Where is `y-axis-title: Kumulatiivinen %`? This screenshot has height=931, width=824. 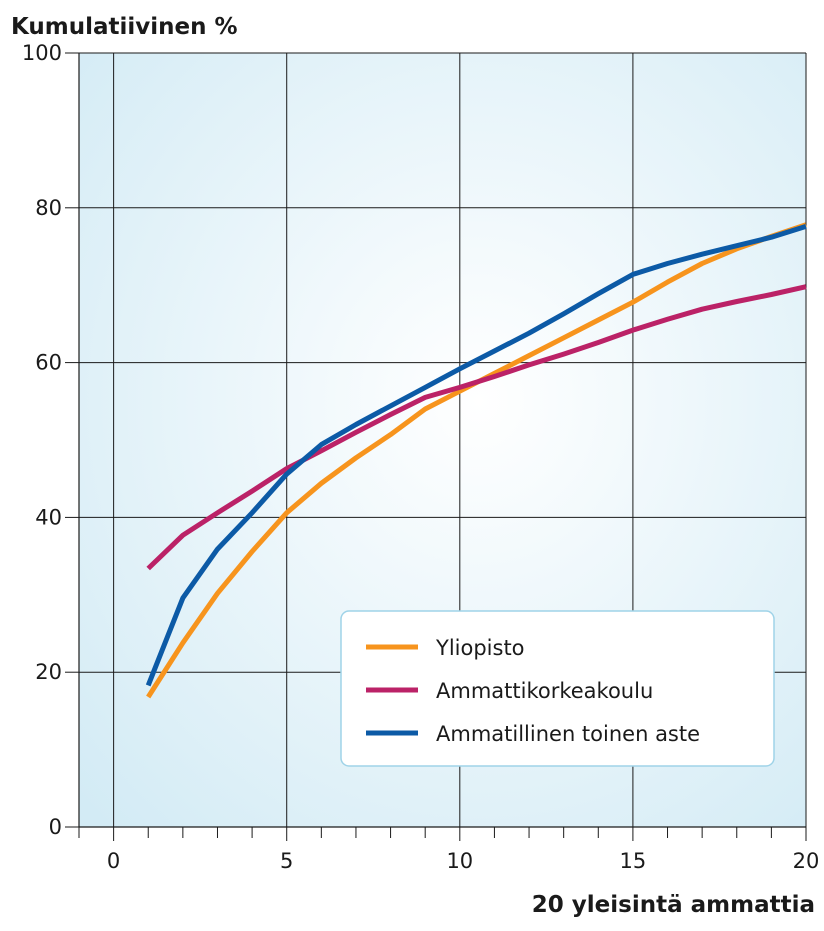 y-axis-title: Kumulatiivinen % is located at coordinates (124, 27).